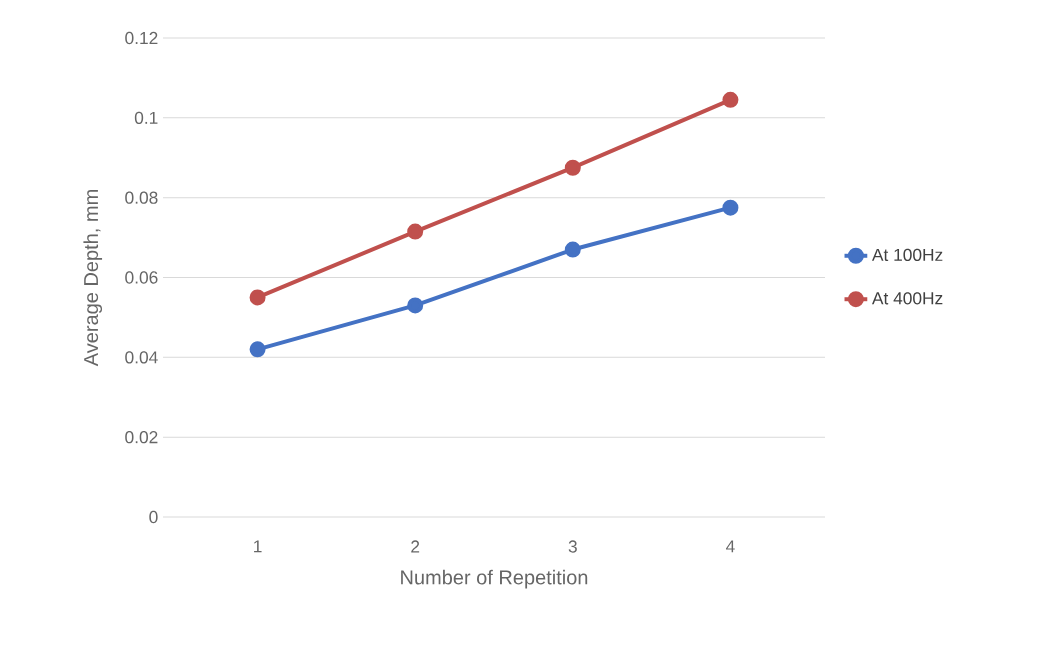 This screenshot has width=1060, height=646. Describe the element at coordinates (907, 254) in the screenshot. I see `legend-label: At 100Hz` at that location.